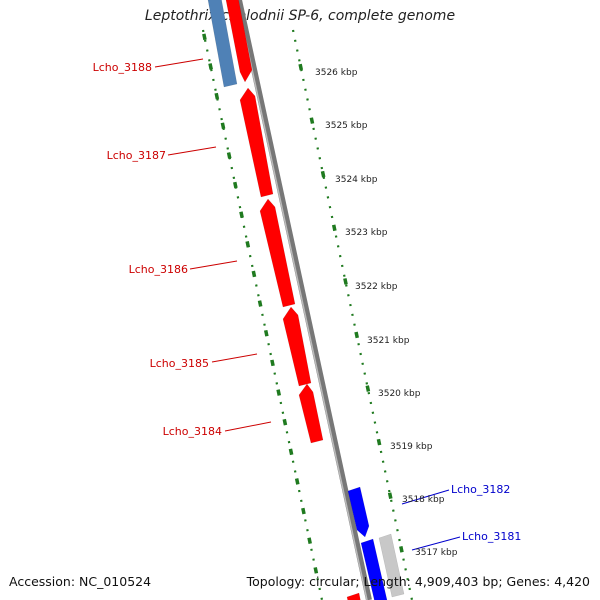 The image size is (600, 600). I want to click on gene-feature-lower-red, so click(353, 596).